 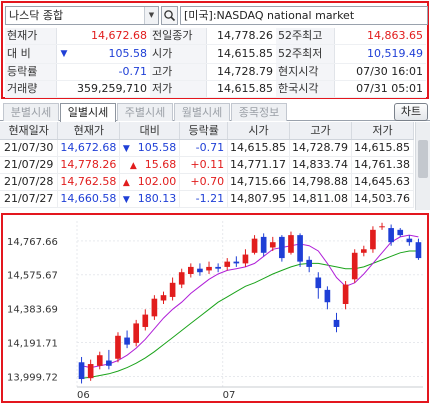 What do you see at coordinates (89, 165) in the screenshot?
I see `cell-price: 14,778.26` at bounding box center [89, 165].